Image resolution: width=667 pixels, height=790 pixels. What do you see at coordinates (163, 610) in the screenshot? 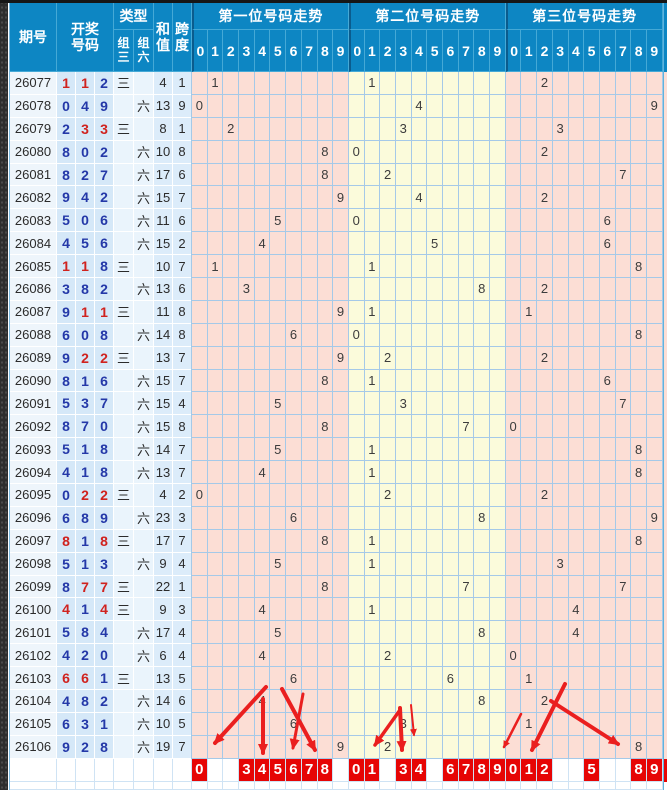
I see `sum-cell: 9` at bounding box center [163, 610].